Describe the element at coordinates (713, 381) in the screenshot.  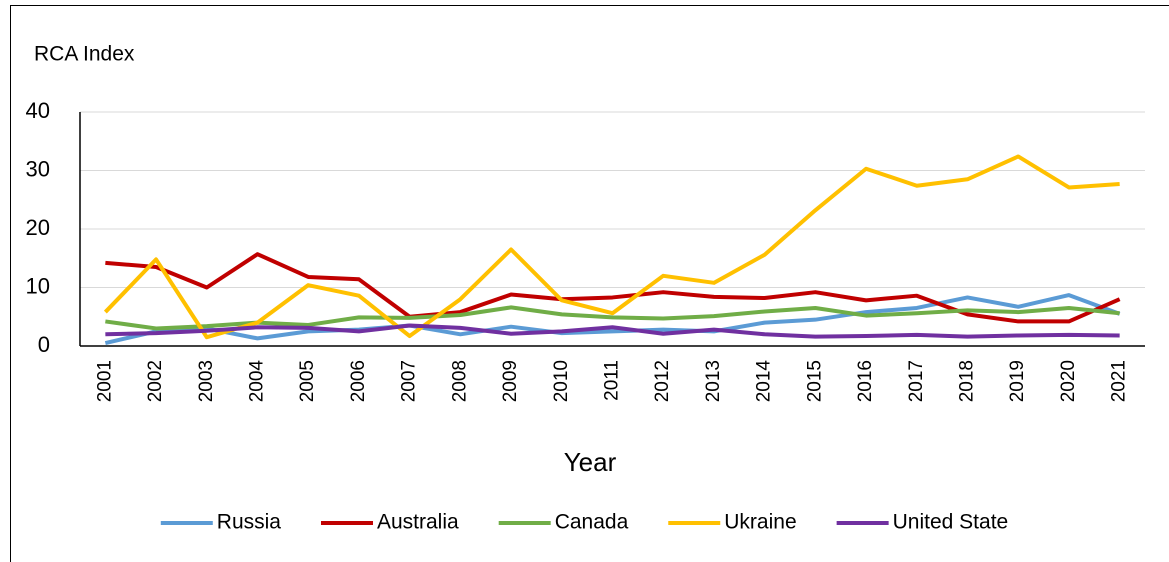
I see `x-tick-label: 2013` at that location.